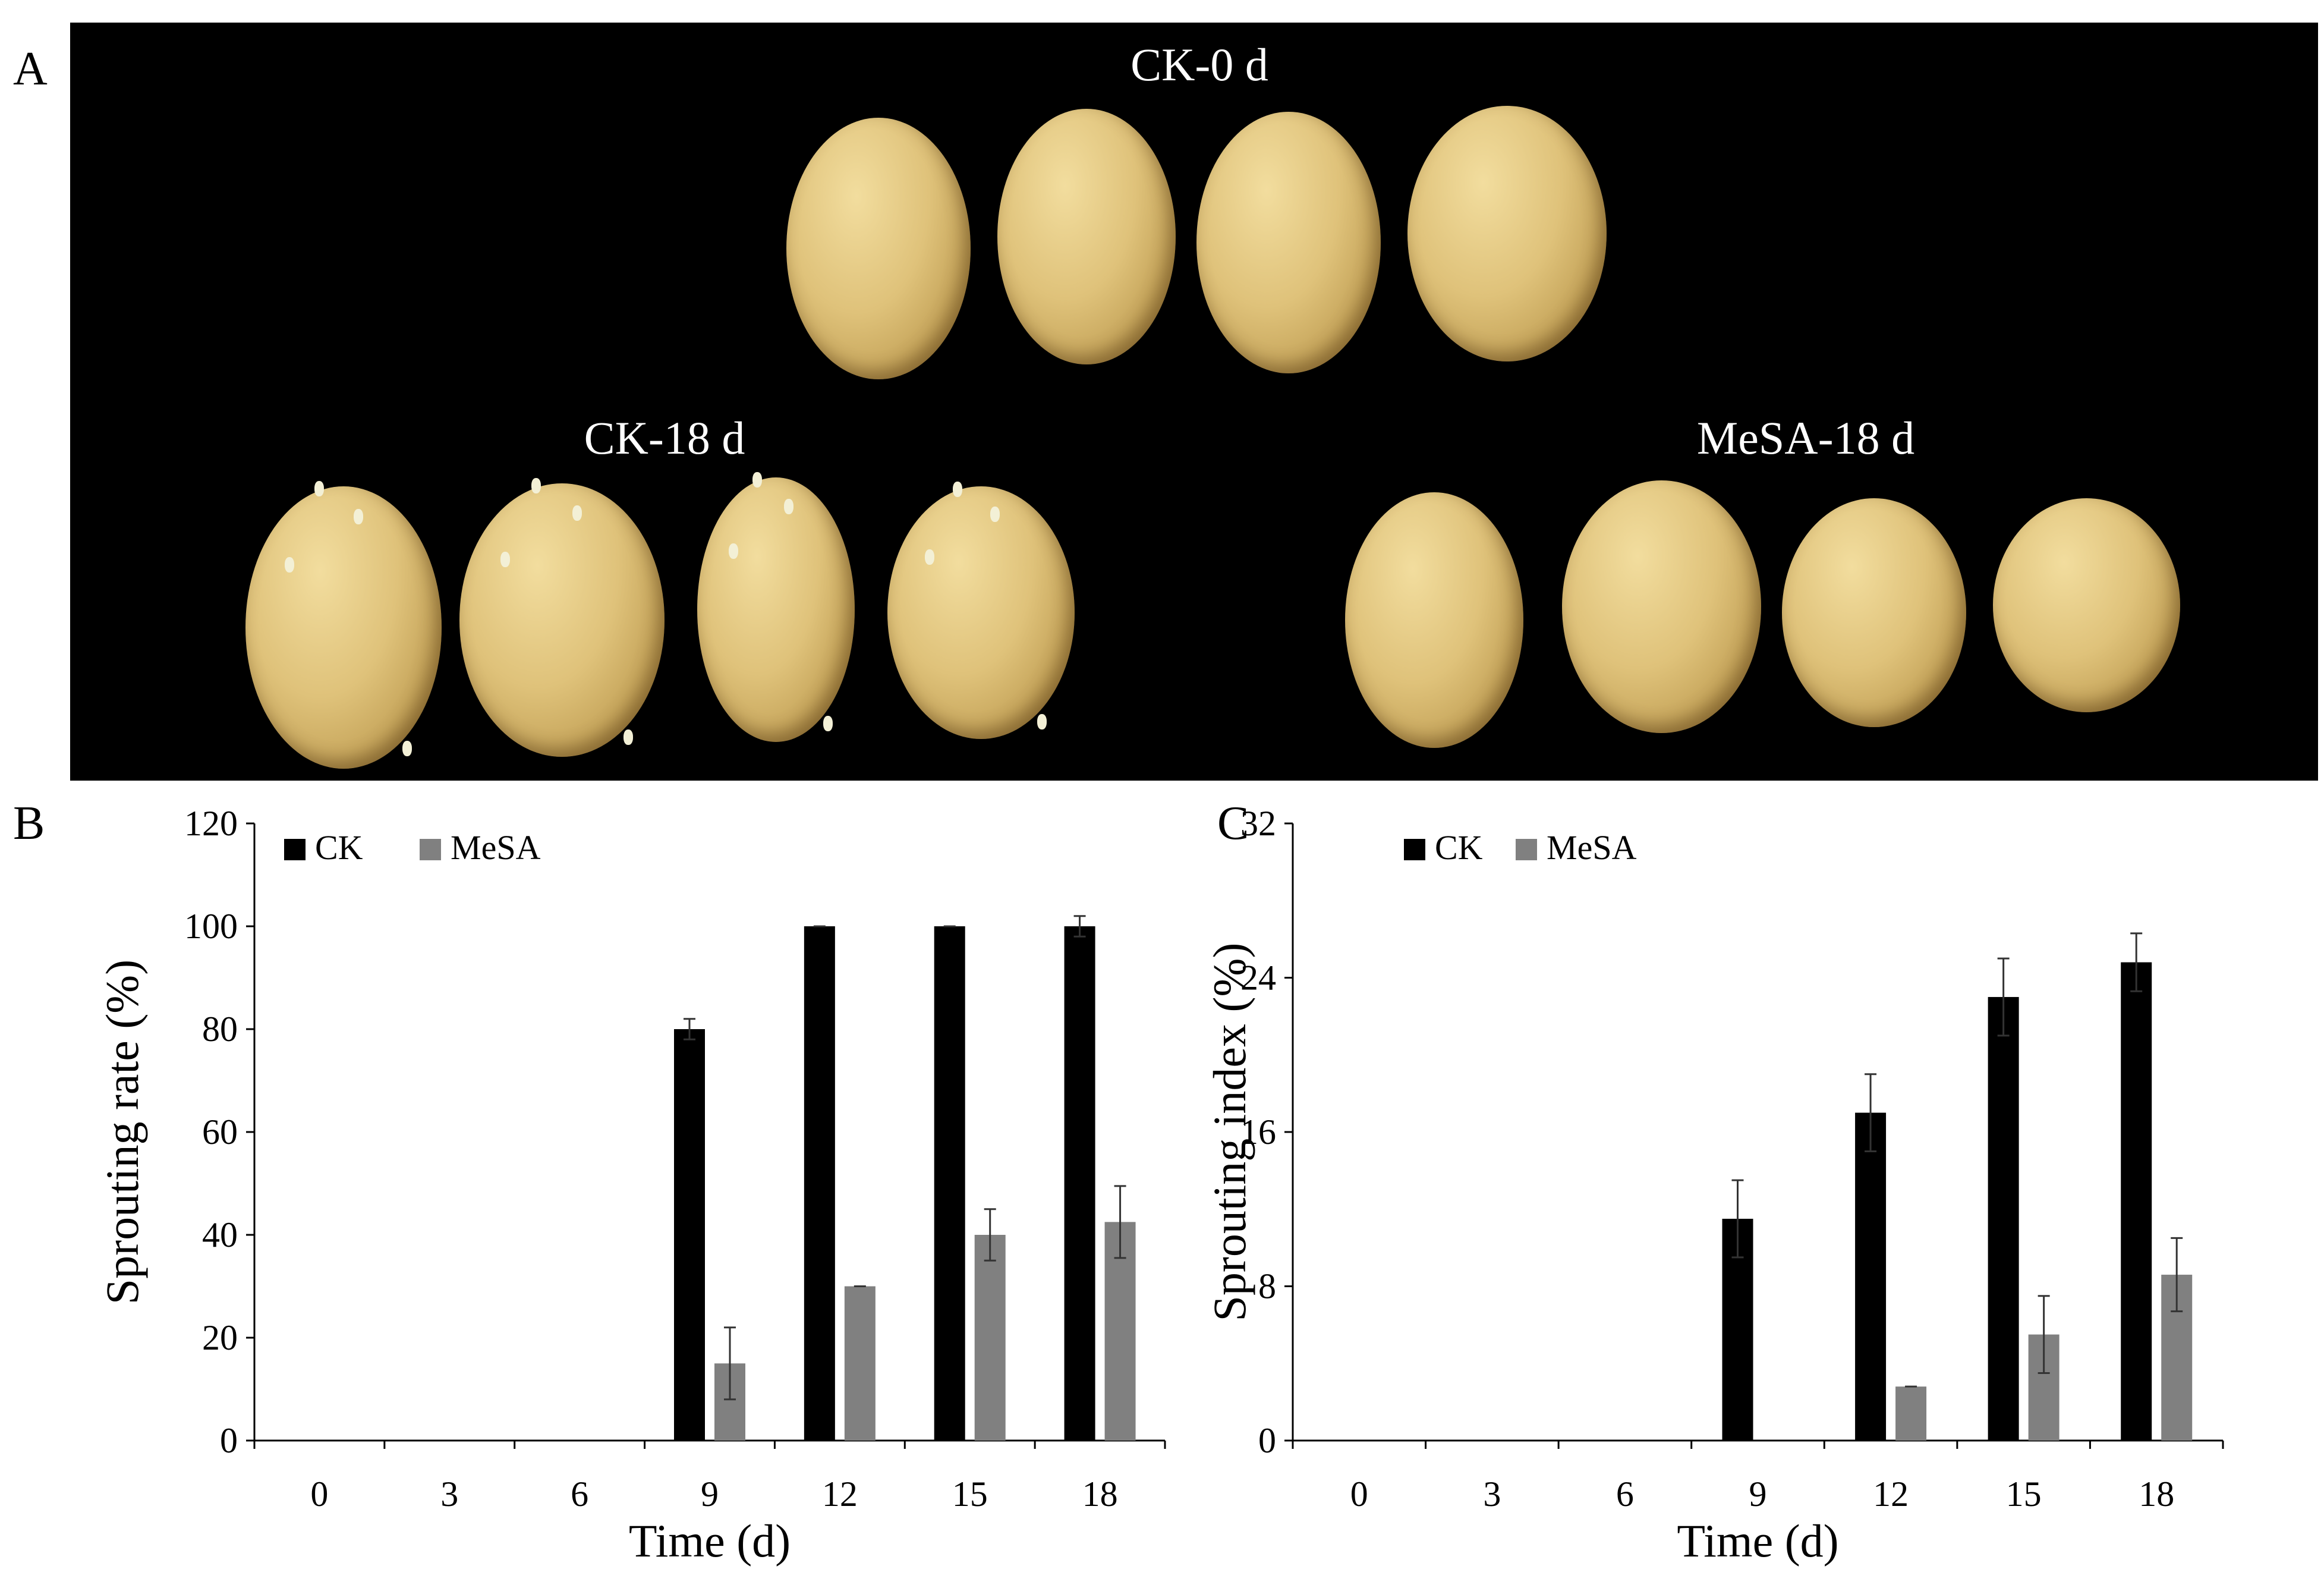  I want to click on y-tick-label: 16, so click(1258, 1132).